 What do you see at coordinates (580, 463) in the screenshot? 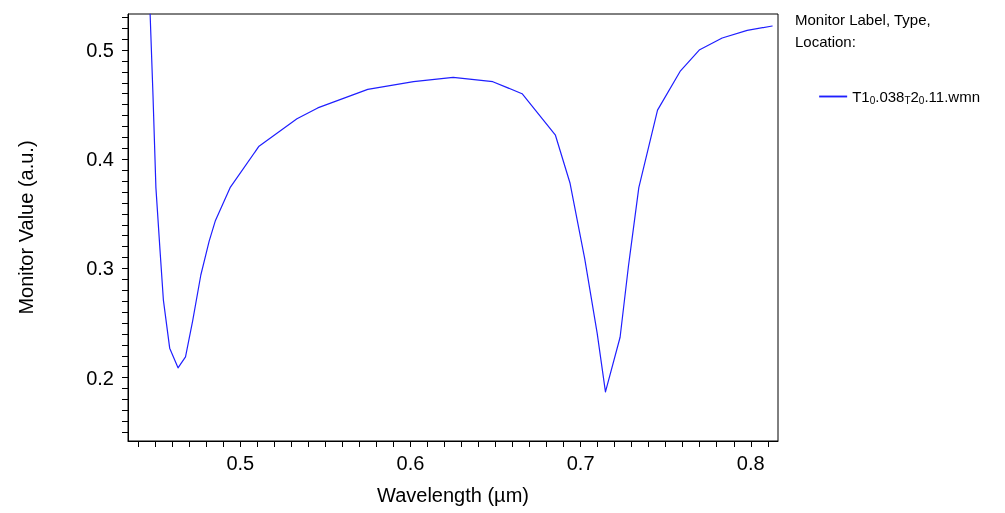
I see `x-tick-label: 0.7` at bounding box center [580, 463].